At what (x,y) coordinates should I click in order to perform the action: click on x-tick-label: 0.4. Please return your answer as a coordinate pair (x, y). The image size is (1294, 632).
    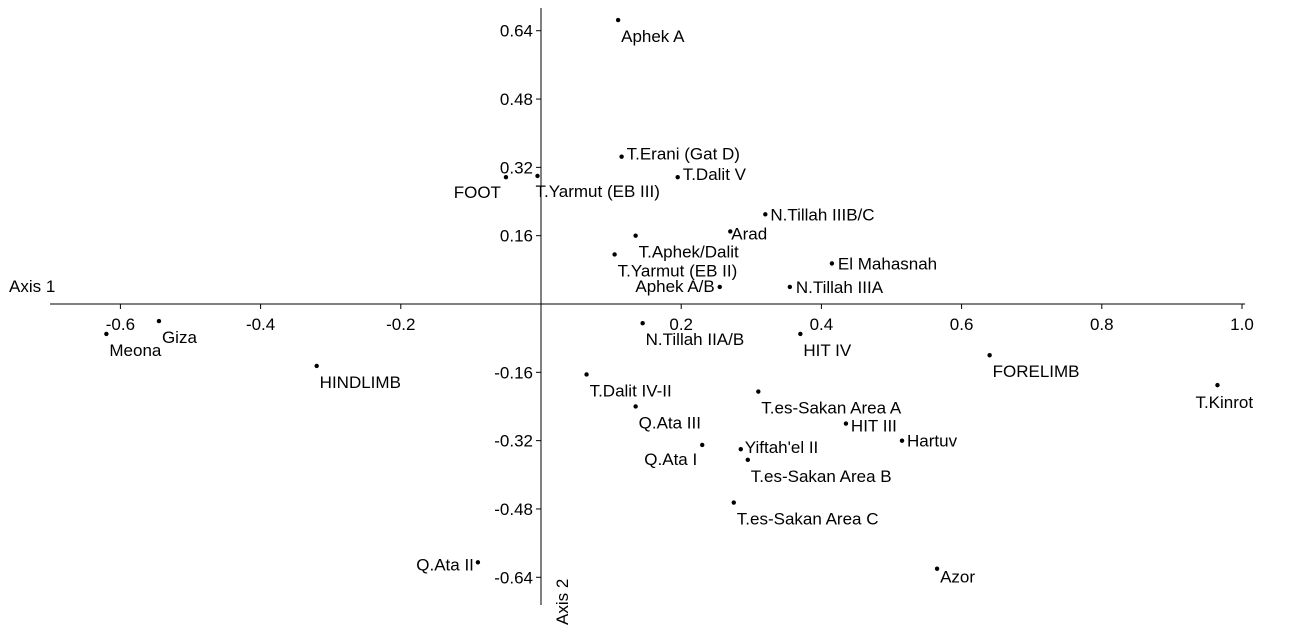
    Looking at the image, I should click on (822, 324).